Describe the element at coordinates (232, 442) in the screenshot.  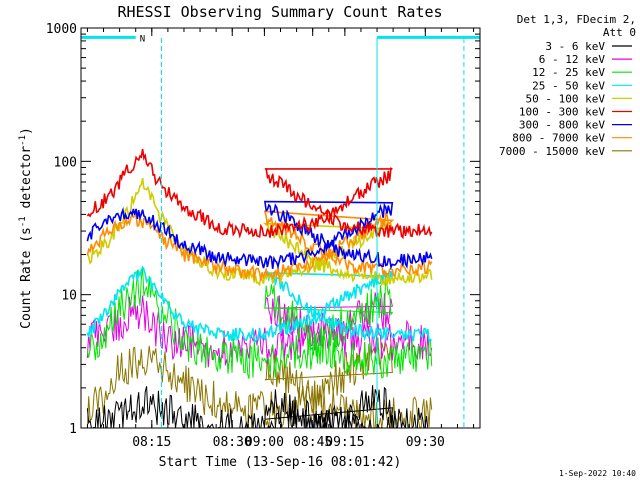
I see `x-tick-label: 08:30` at that location.